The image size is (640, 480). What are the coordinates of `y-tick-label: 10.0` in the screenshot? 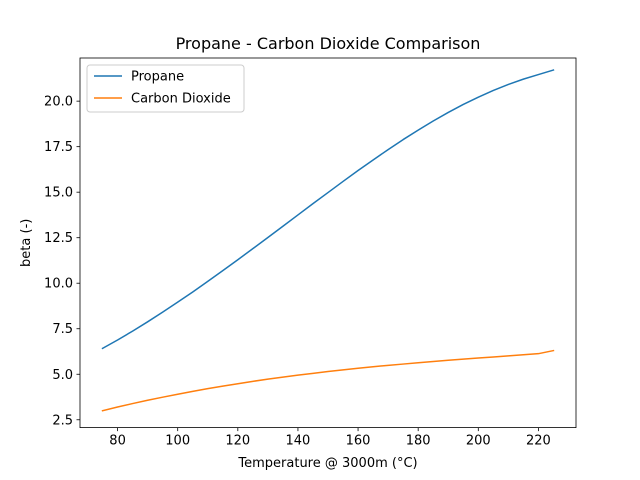 It's located at (58, 284).